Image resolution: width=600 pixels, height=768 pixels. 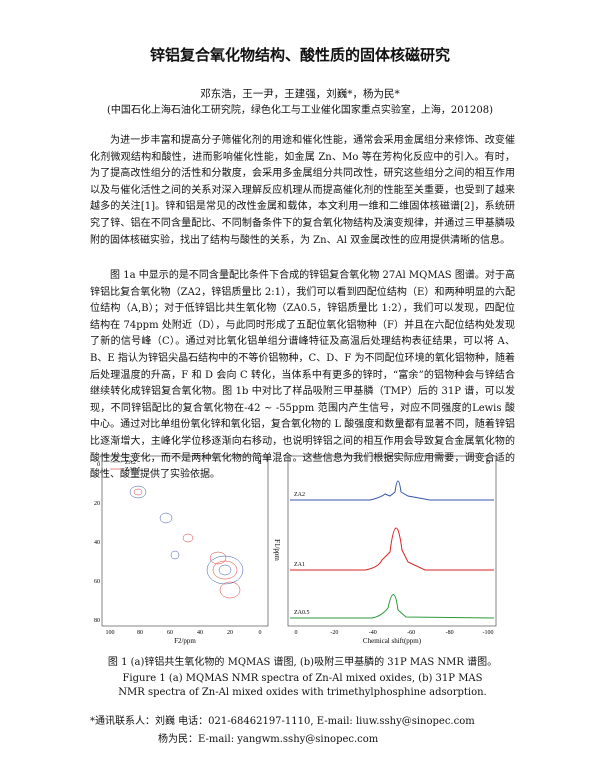 What do you see at coordinates (411, 633) in the screenshot?
I see `x-tick-label: -60` at bounding box center [411, 633].